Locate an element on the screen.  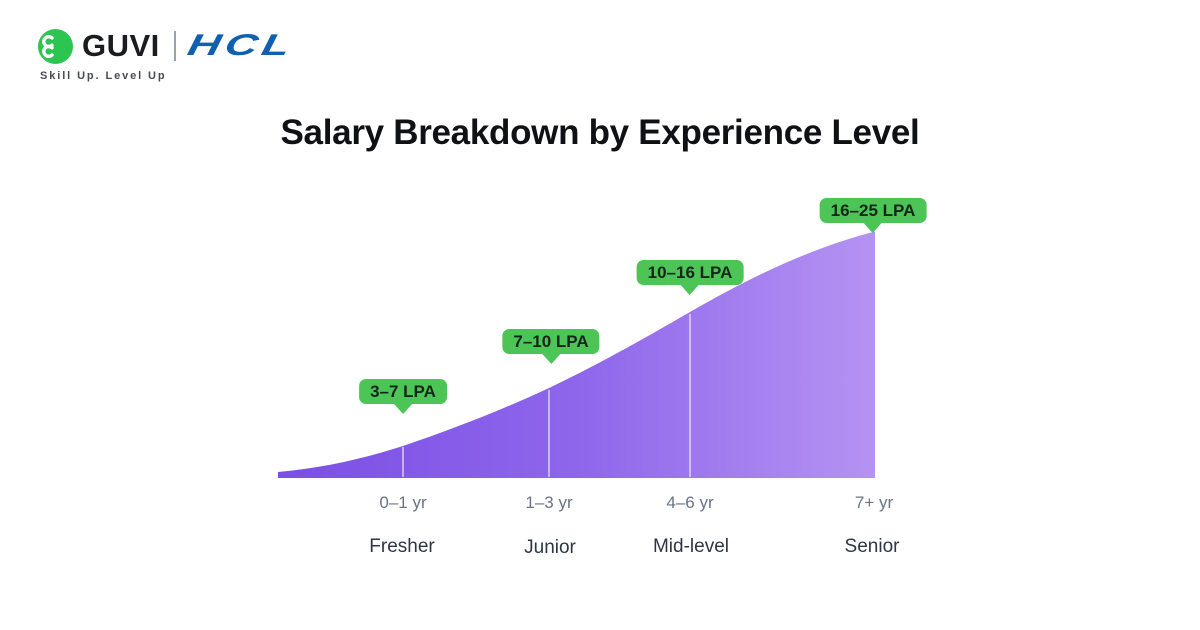
guvi-logo-icon is located at coordinates (55, 46).